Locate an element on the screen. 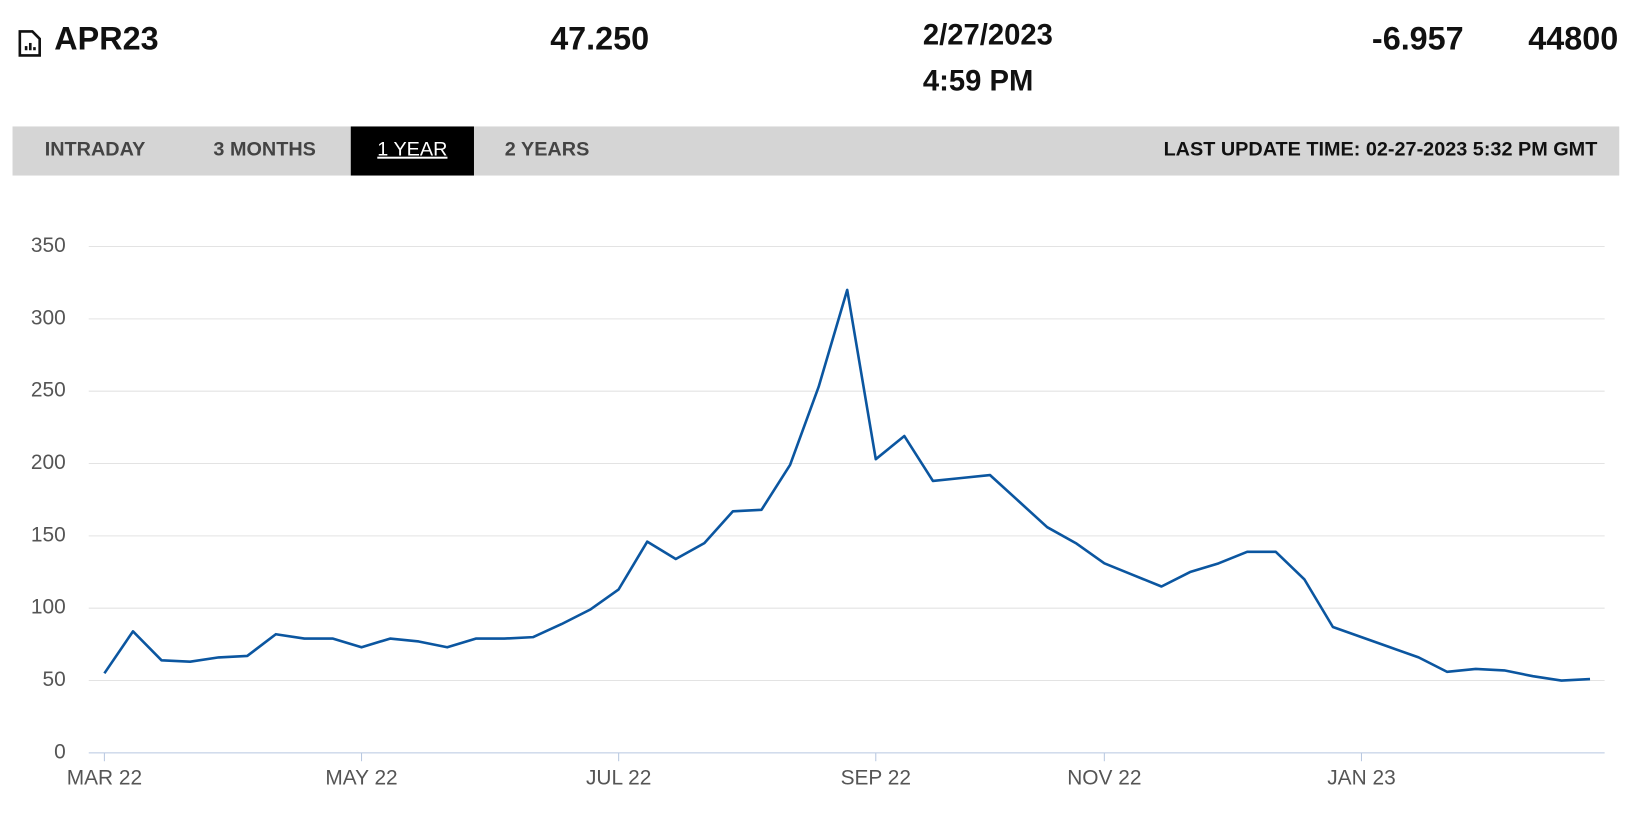 This screenshot has width=1637, height=829. y-tick-label: 200 is located at coordinates (48, 462).